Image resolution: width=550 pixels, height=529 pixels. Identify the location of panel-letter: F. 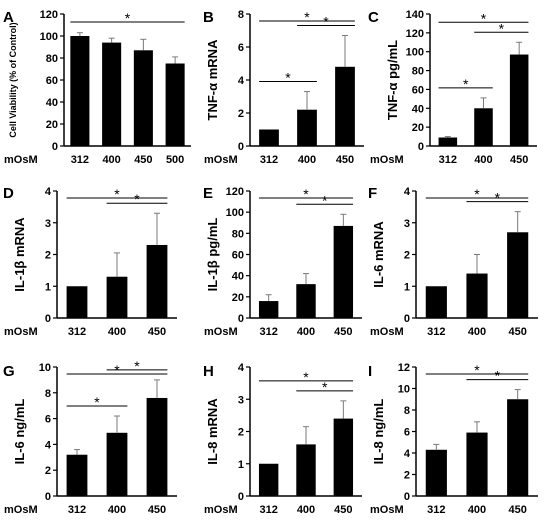
(372, 193).